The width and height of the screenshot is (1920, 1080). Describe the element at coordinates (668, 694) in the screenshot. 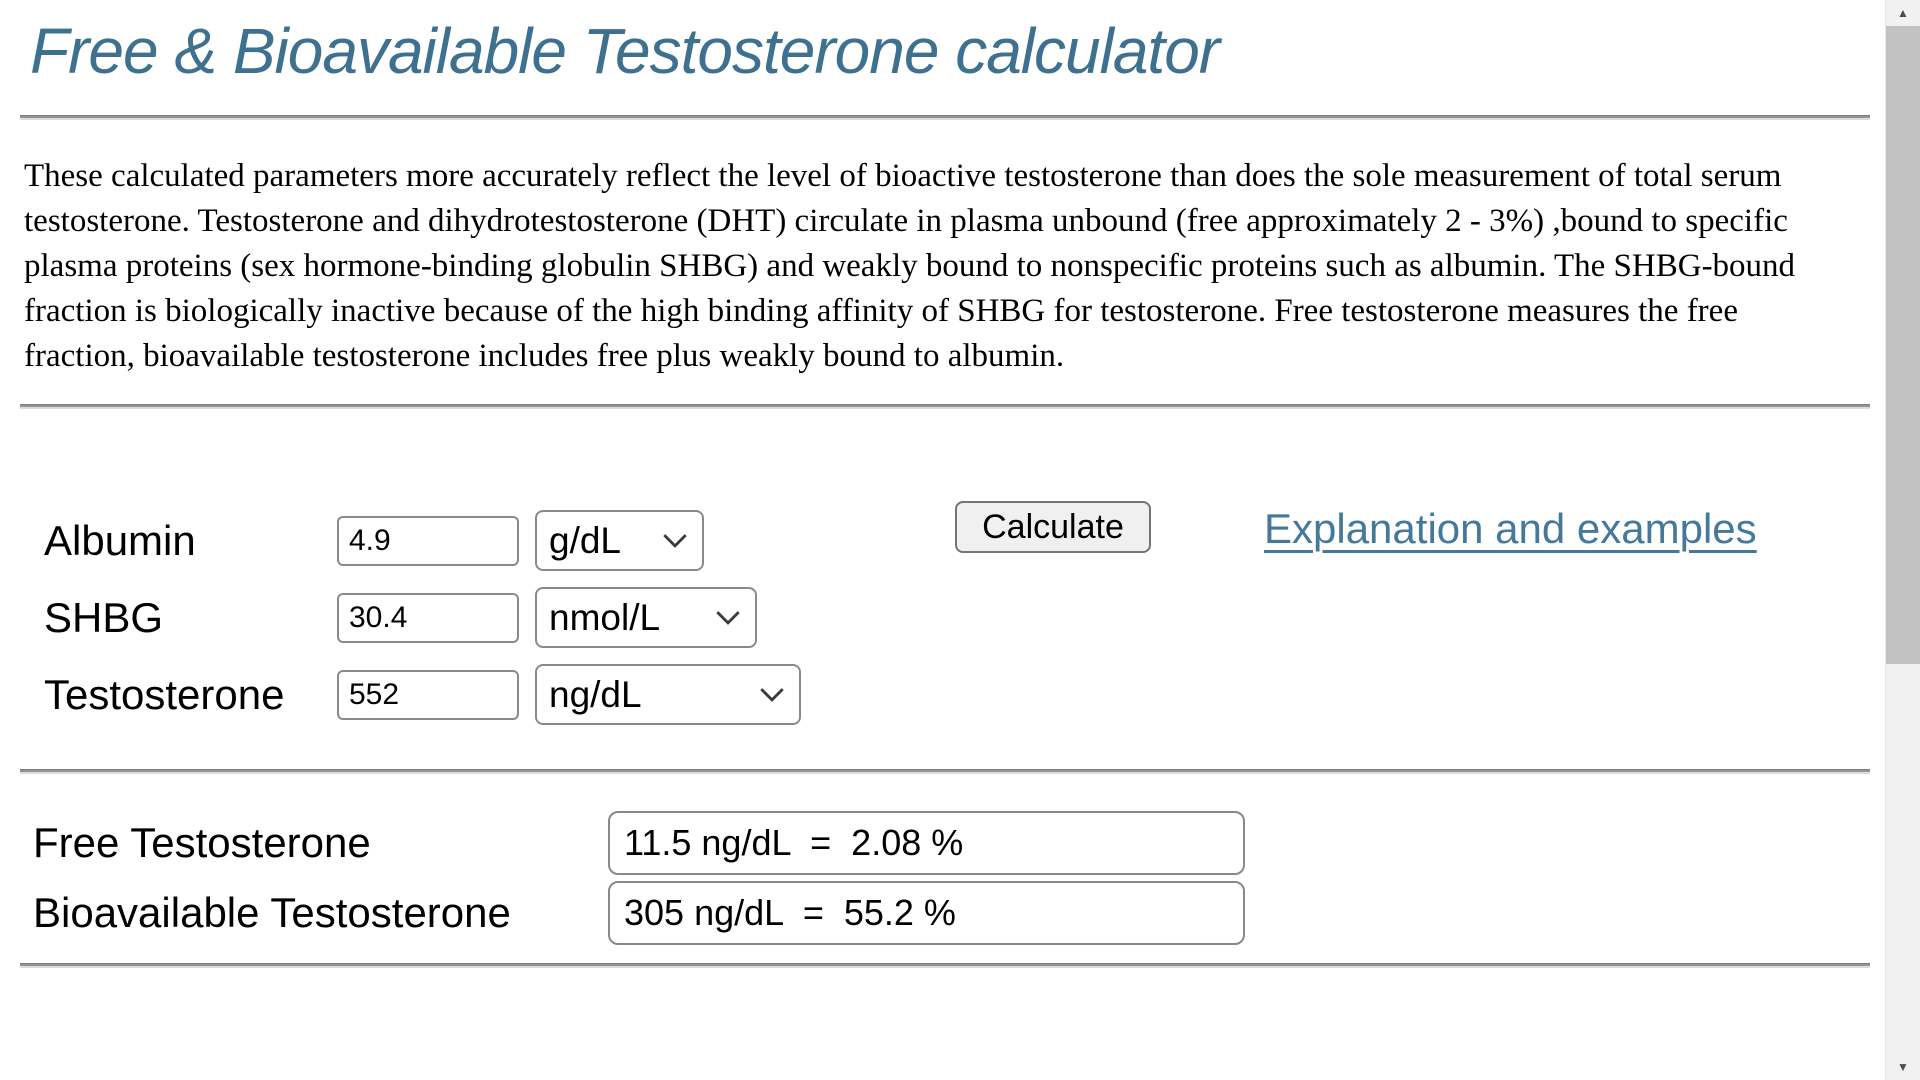

I see `testosterone-unit-select: ng/dL` at that location.